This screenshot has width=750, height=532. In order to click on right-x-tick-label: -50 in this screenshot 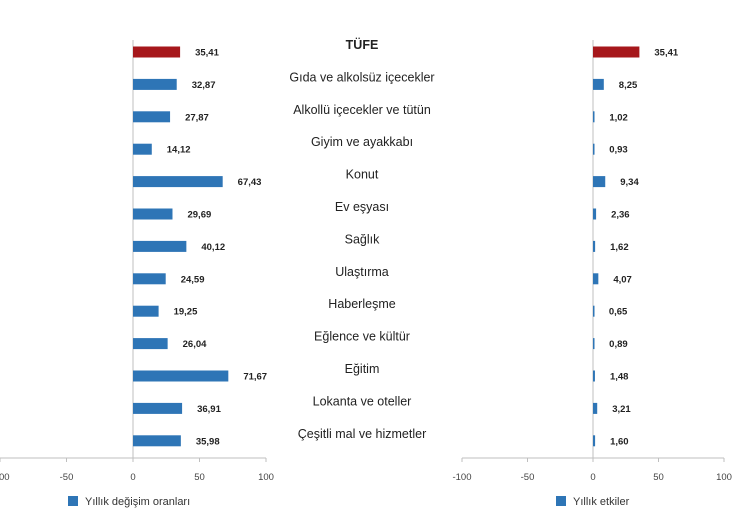, I will do `click(528, 477)`.